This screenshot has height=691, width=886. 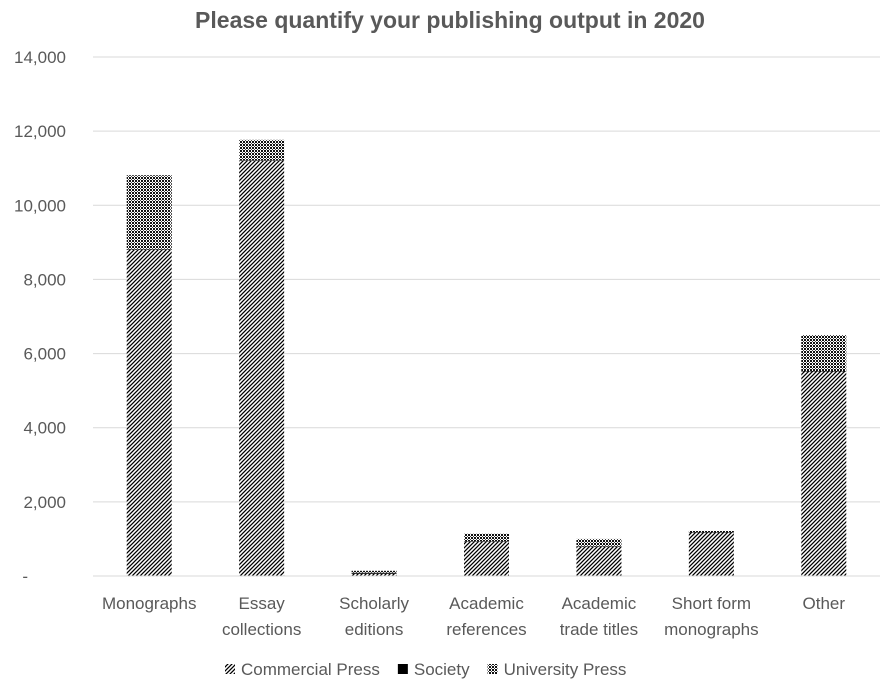 What do you see at coordinates (442, 669) in the screenshot?
I see `legend-label: Society` at bounding box center [442, 669].